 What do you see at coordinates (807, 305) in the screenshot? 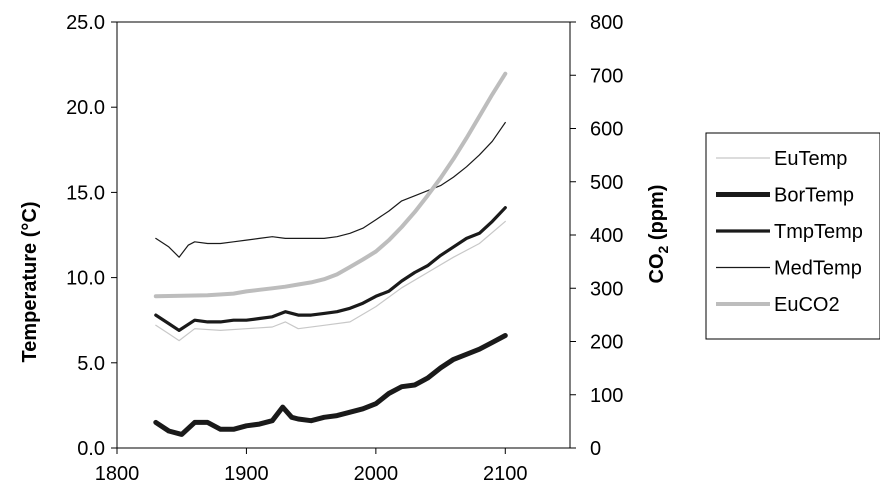
I see `legend-label: EuCO2` at bounding box center [807, 305].